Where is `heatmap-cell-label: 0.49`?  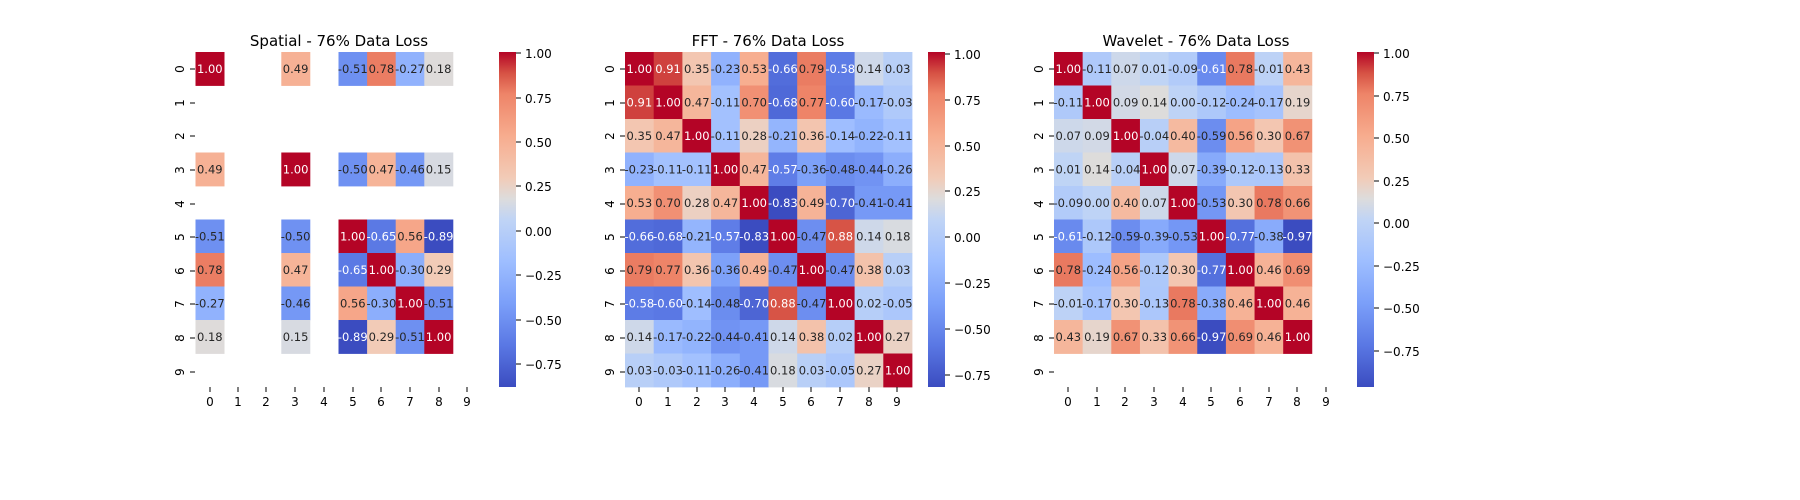 heatmap-cell-label: 0.49 is located at coordinates (754, 270).